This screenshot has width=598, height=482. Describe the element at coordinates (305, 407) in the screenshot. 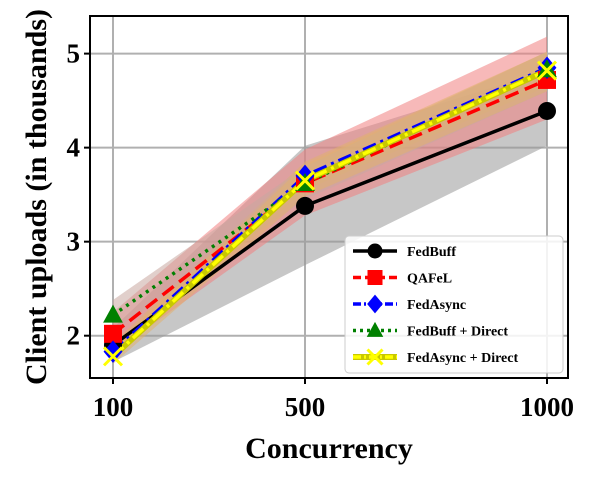

I see `x-tick-label: 500` at that location.